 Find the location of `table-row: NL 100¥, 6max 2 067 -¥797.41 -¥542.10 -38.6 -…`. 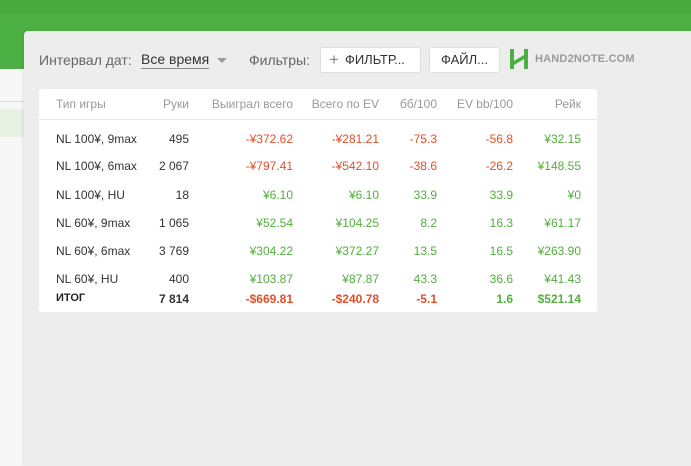

table-row: NL 100¥, 6max 2 067 -¥797.41 -¥542.10 -38.6 -… is located at coordinates (318, 167).